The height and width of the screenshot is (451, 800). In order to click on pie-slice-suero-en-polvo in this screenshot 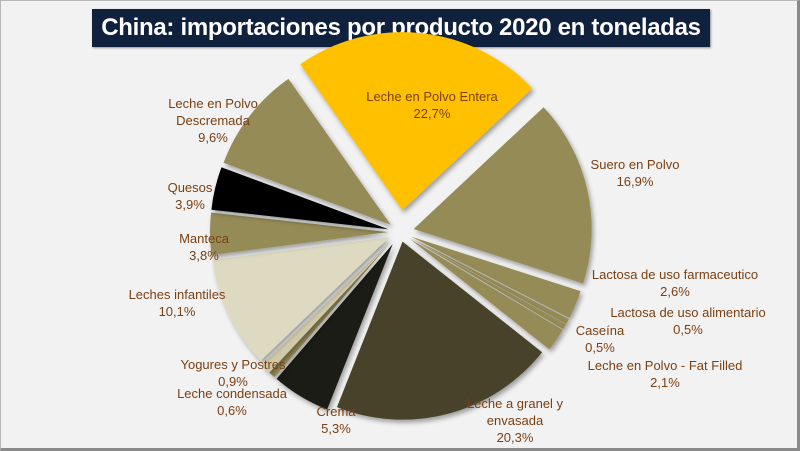, I will do `click(502, 195)`.